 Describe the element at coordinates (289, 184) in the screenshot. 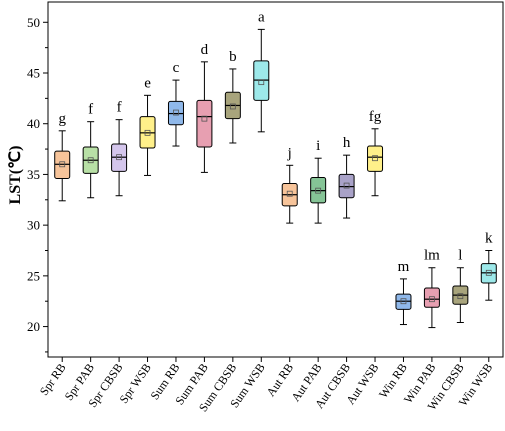

I see `box-aut-rb: j` at that location.